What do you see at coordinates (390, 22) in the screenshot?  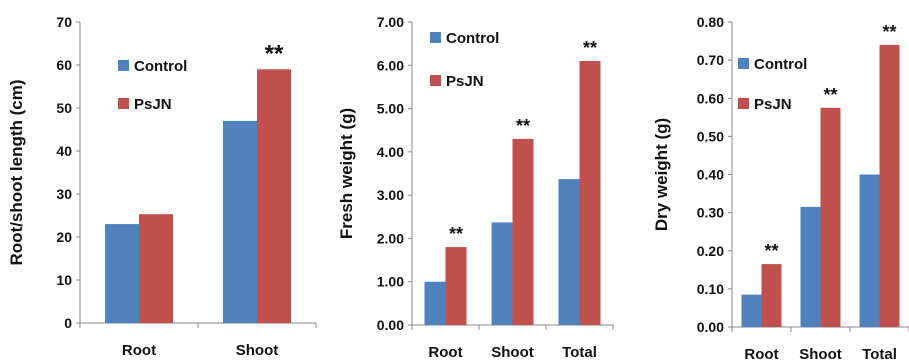 I see `y-tick-label: 7.00` at bounding box center [390, 22].